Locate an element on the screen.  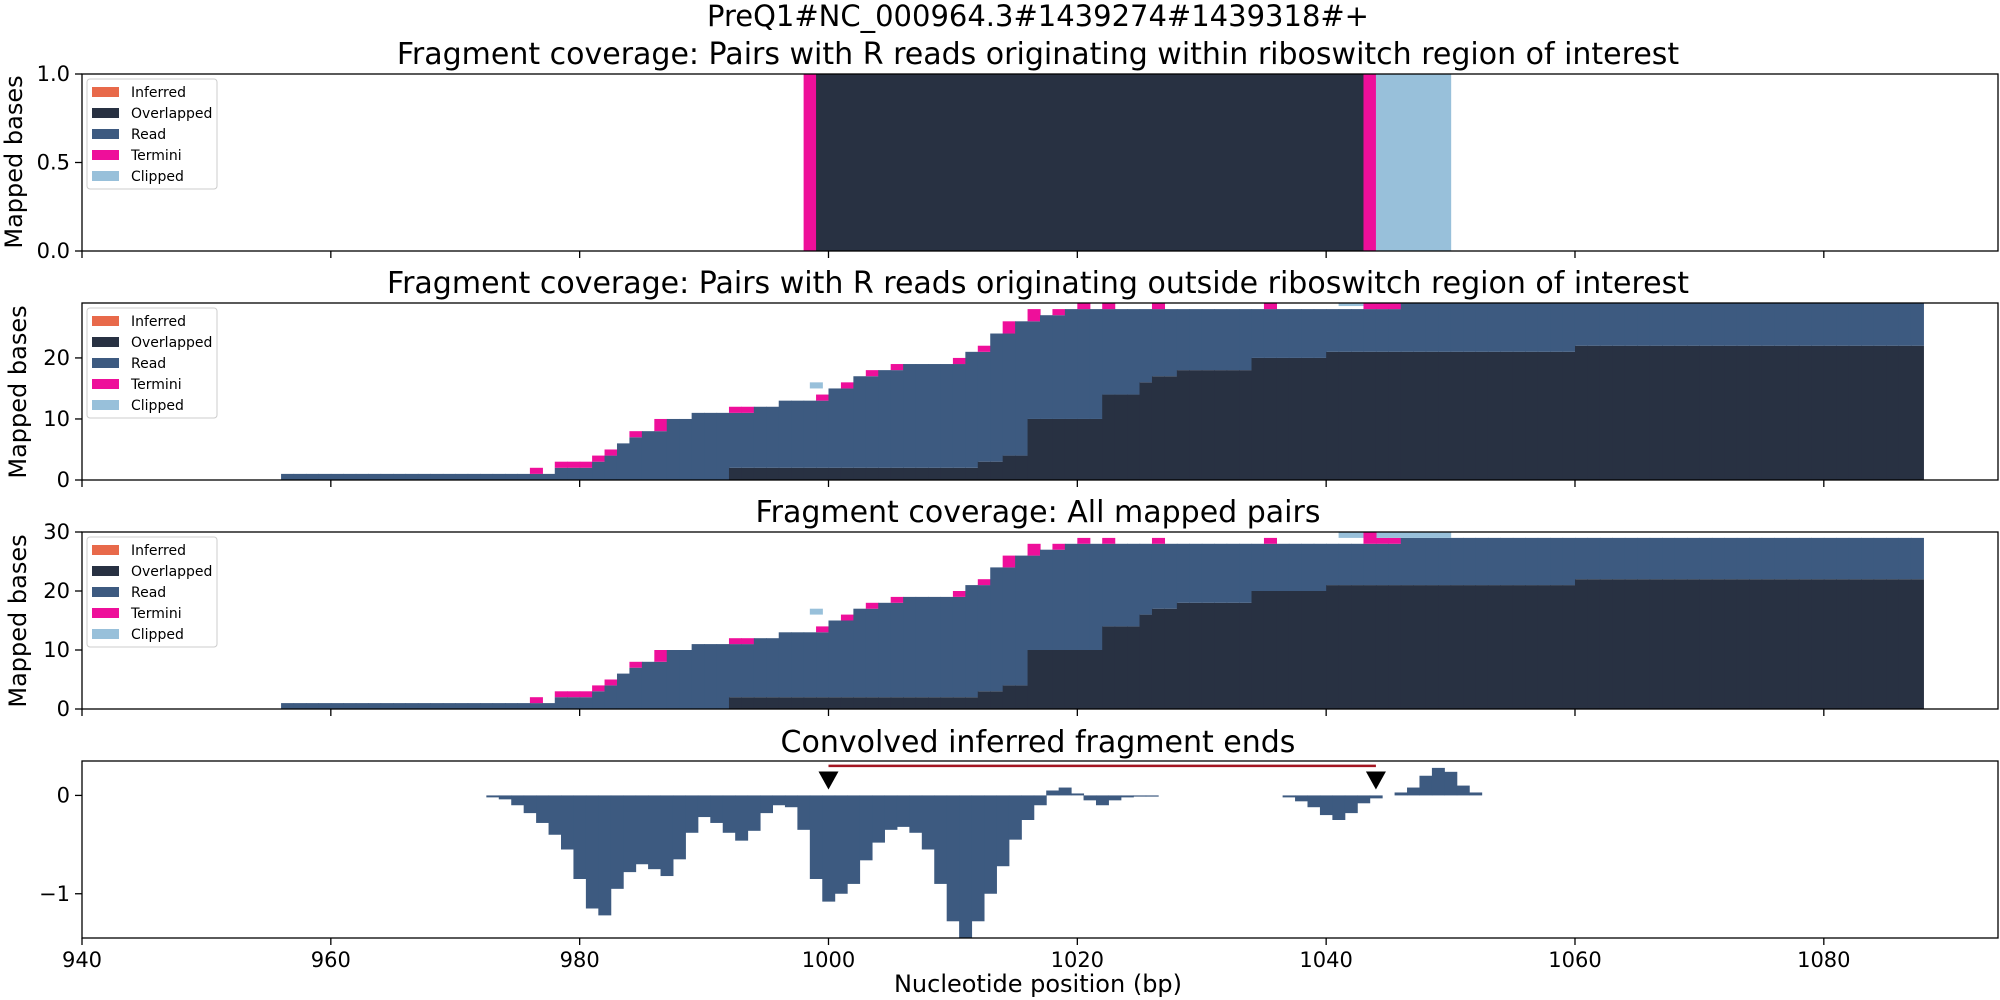
segment-clipped is located at coordinates (1413, 162).